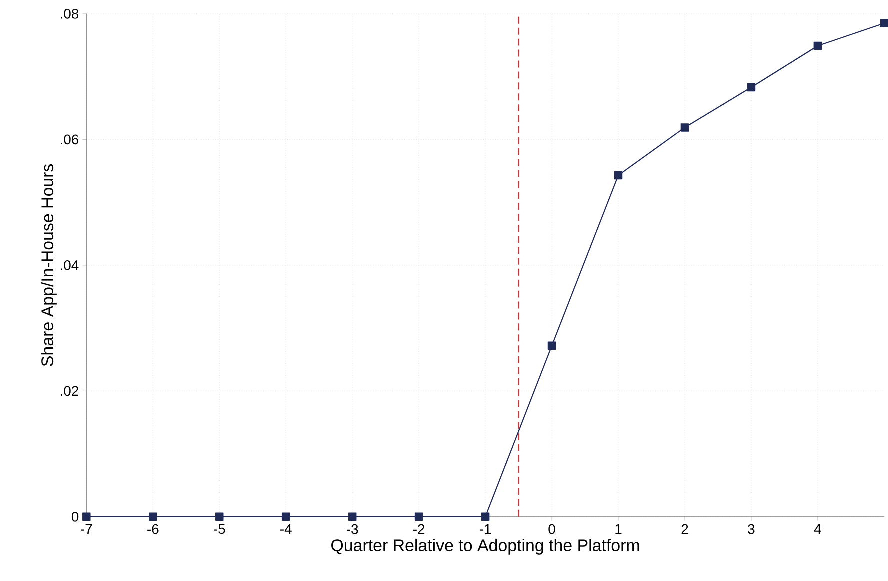 The image size is (888, 581). What do you see at coordinates (86, 529) in the screenshot?
I see `x-tick-label: -7` at bounding box center [86, 529].